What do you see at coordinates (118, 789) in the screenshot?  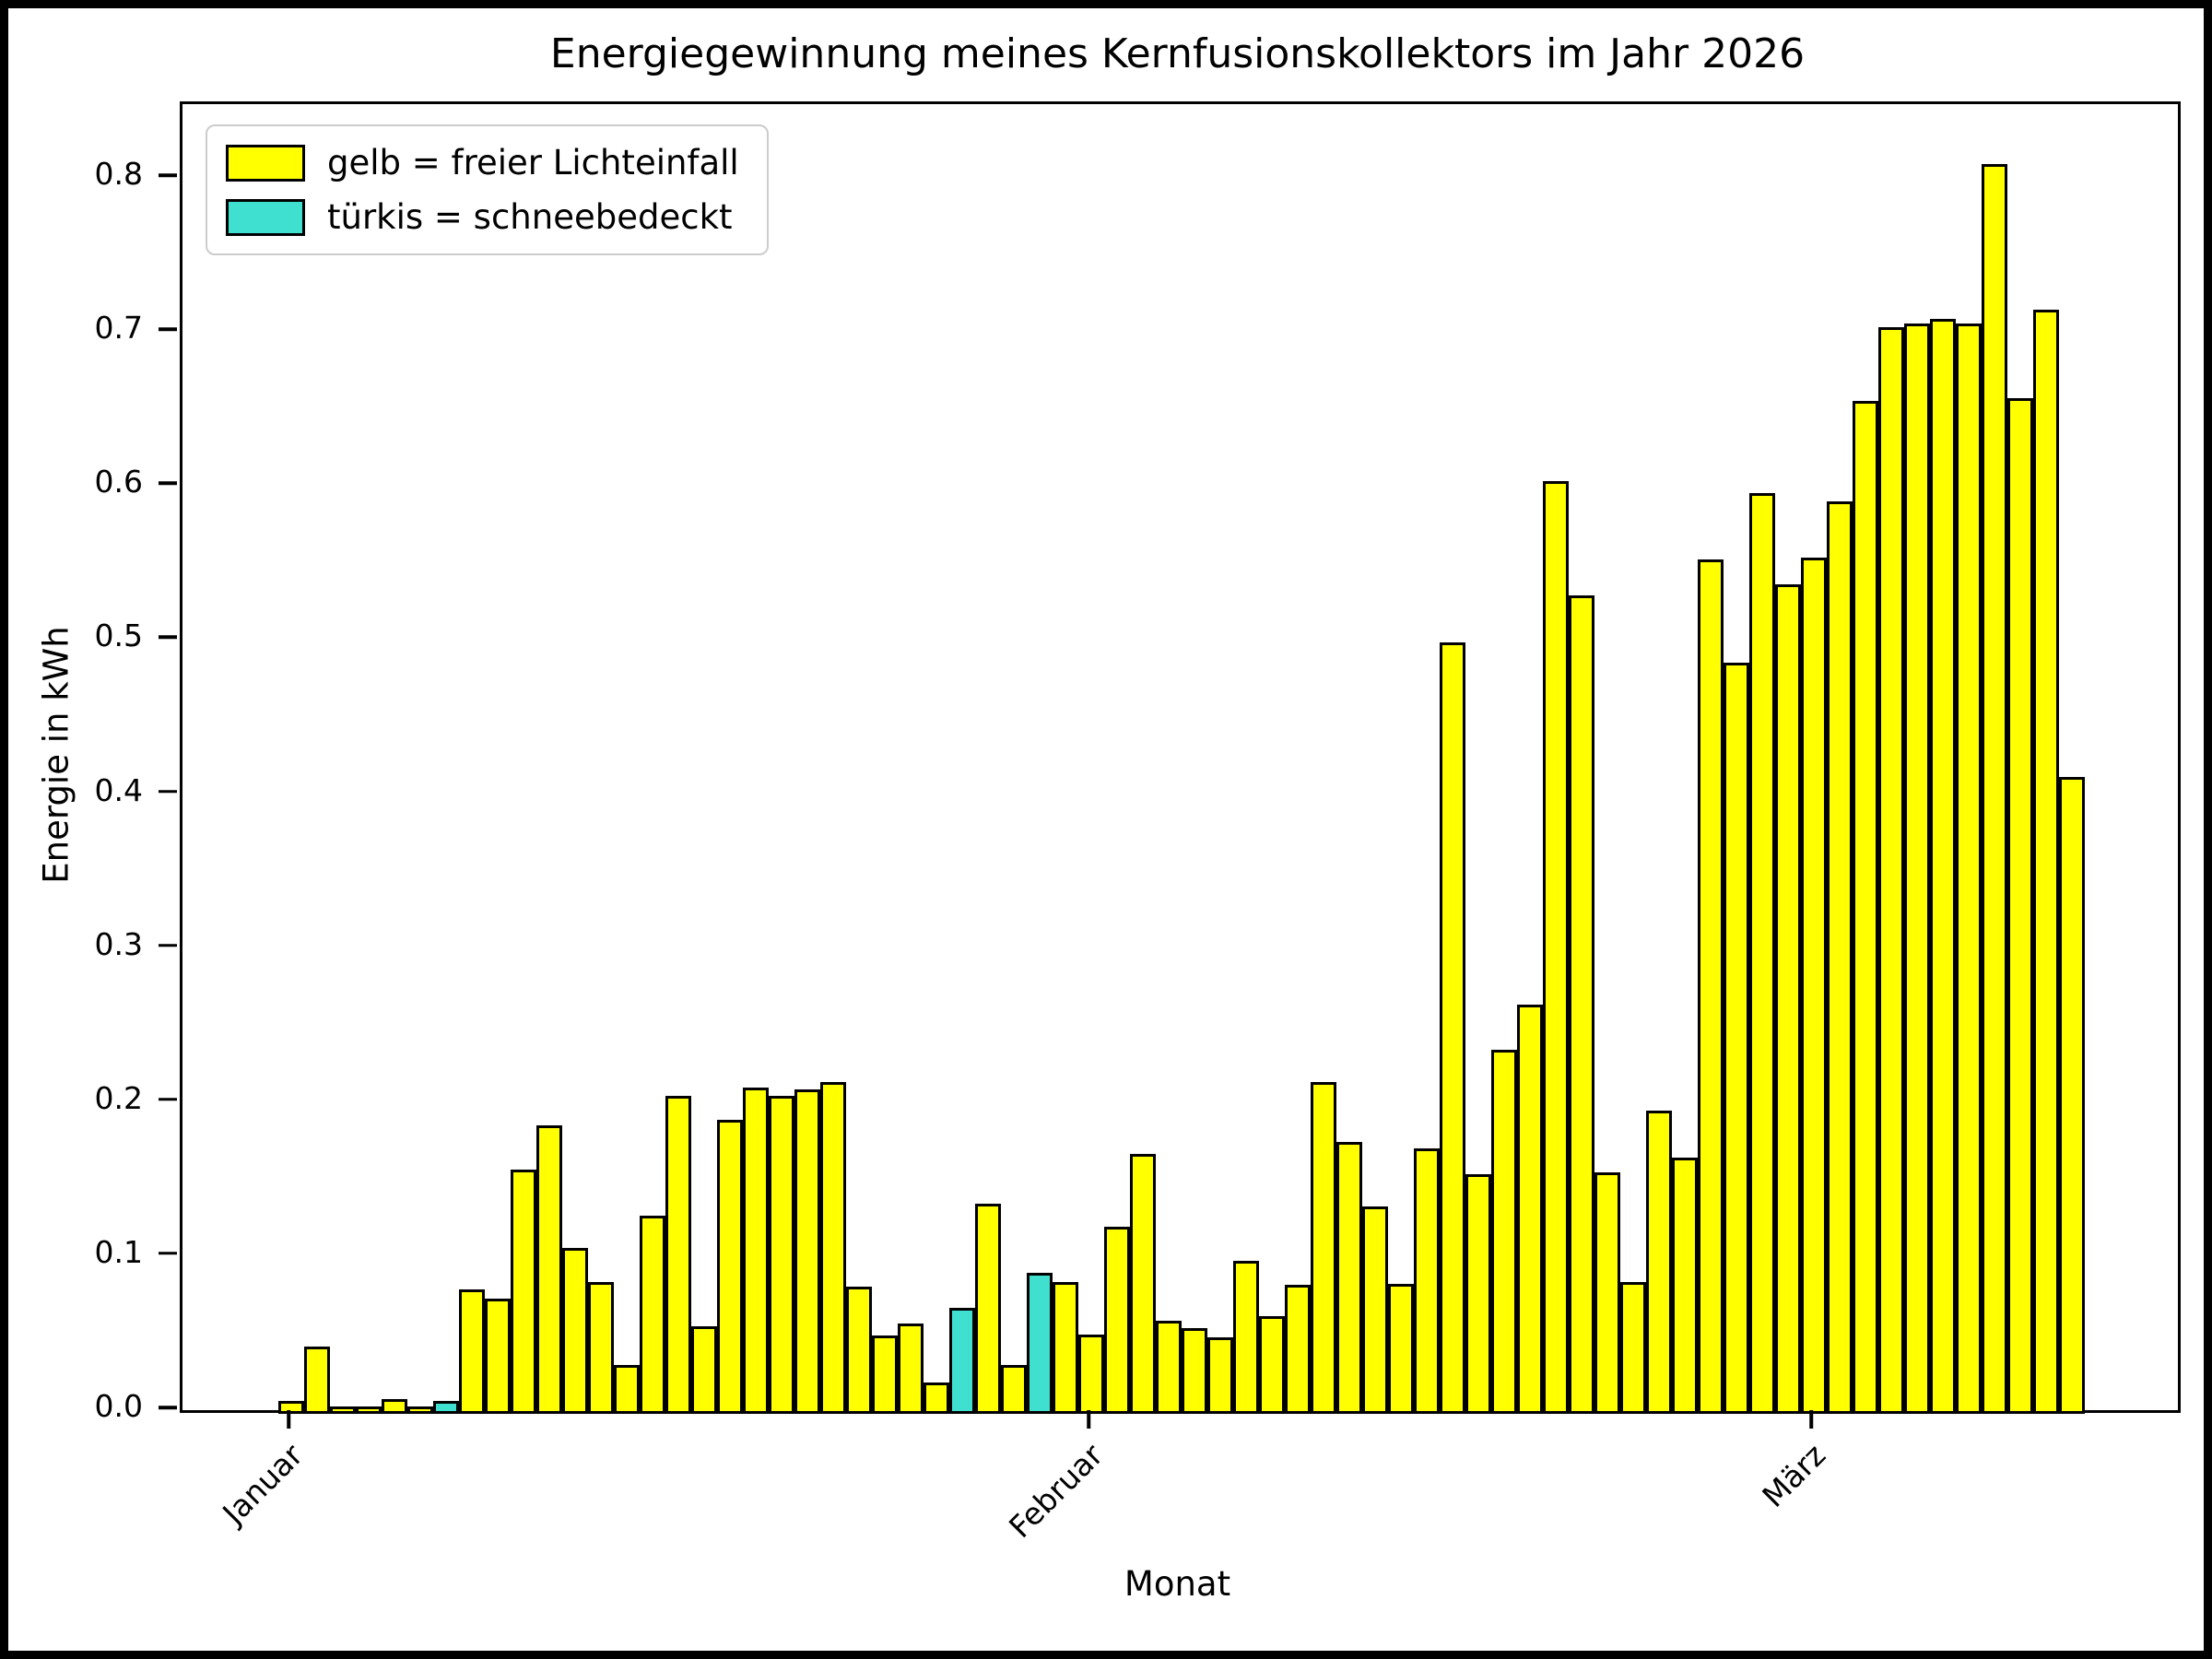 I see `y-tick-label: 0.4` at bounding box center [118, 789].